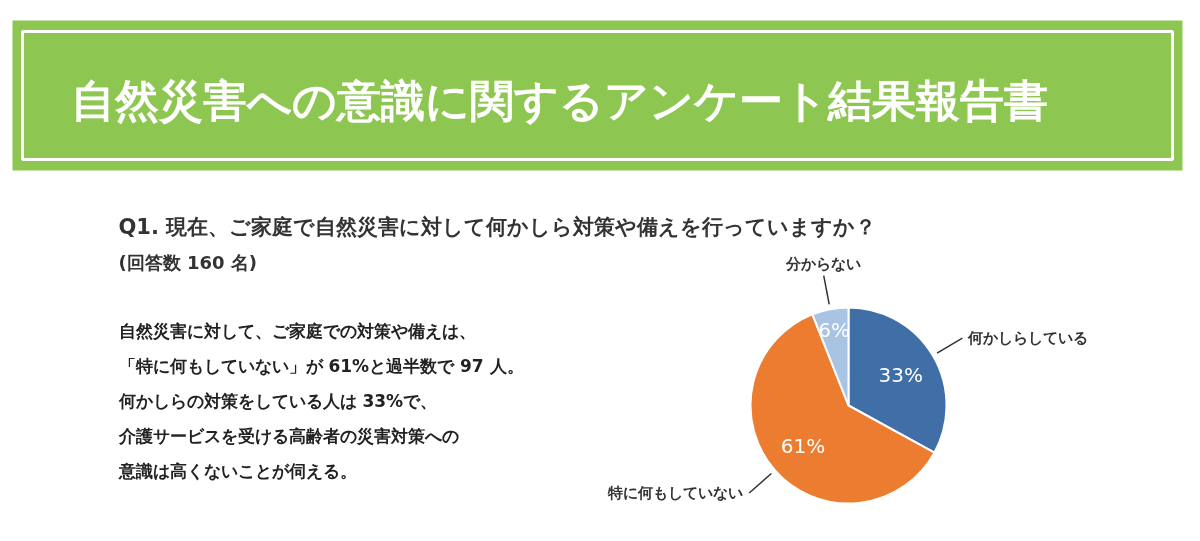 The height and width of the screenshot is (541, 1200). I want to click on text: (回答数 160 名), so click(188, 262).